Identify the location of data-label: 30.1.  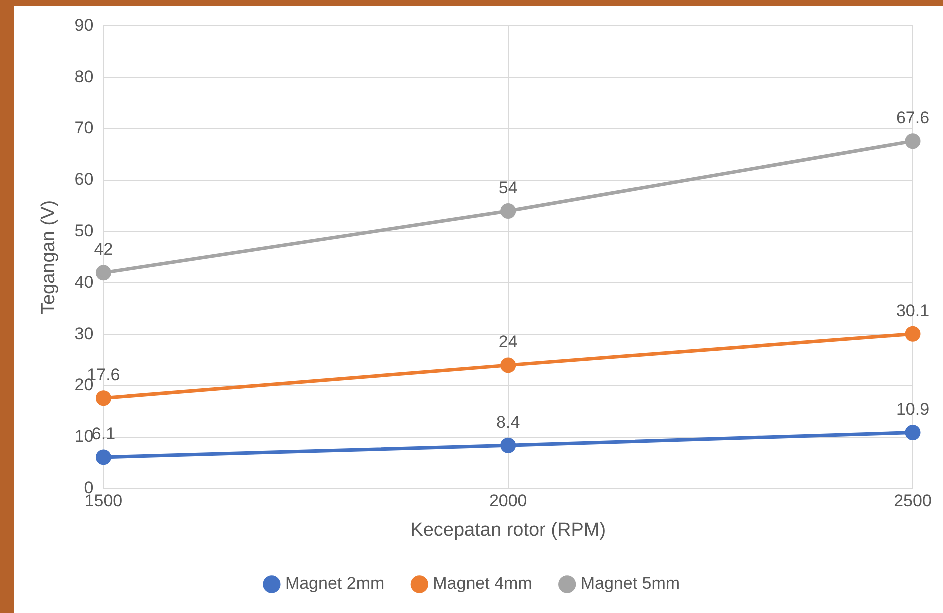
(913, 310).